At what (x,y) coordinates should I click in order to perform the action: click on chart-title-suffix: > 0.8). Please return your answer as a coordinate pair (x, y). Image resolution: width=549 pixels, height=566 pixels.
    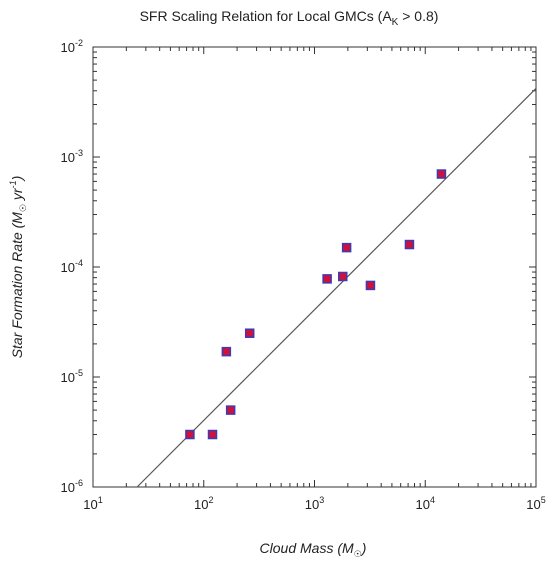
    Looking at the image, I should click on (418, 16).